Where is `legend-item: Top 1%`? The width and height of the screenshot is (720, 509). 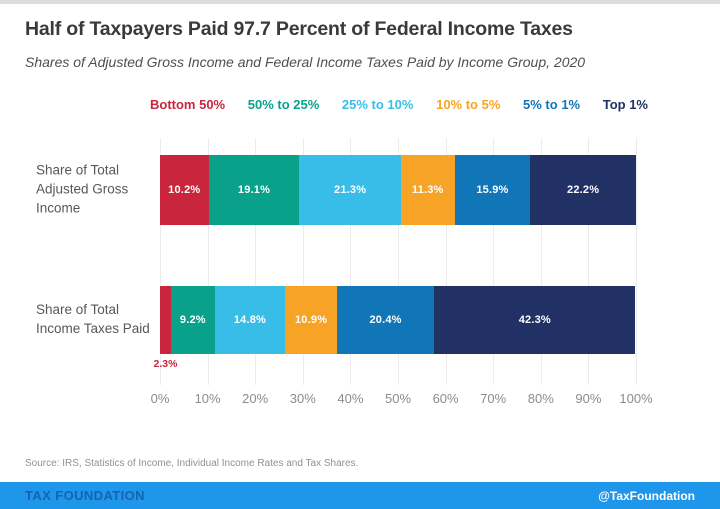 legend-item: Top 1% is located at coordinates (625, 104).